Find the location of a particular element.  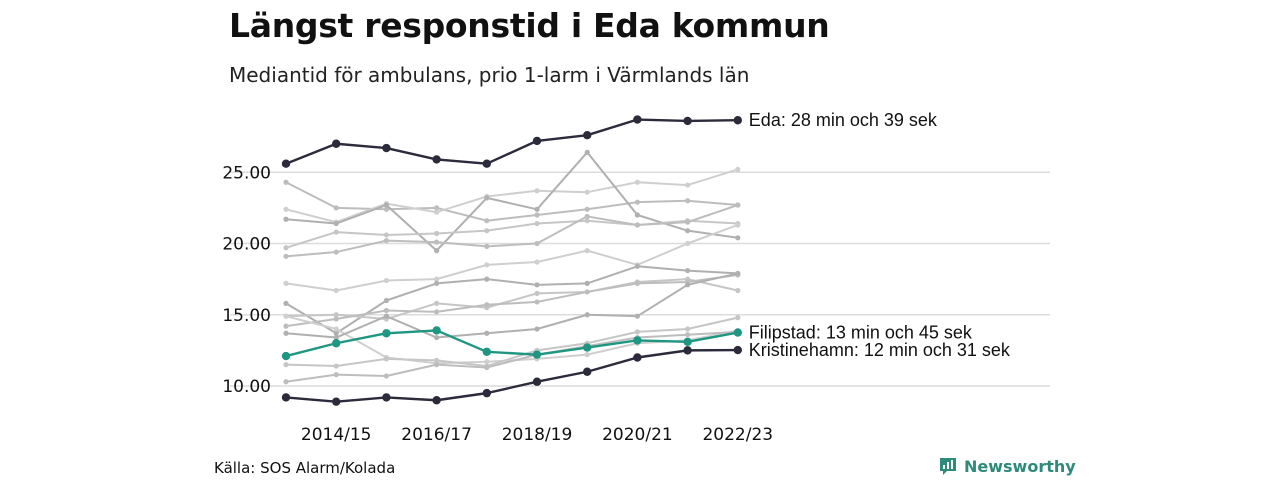

brand-logo: Newsworthy is located at coordinates (1007, 466).